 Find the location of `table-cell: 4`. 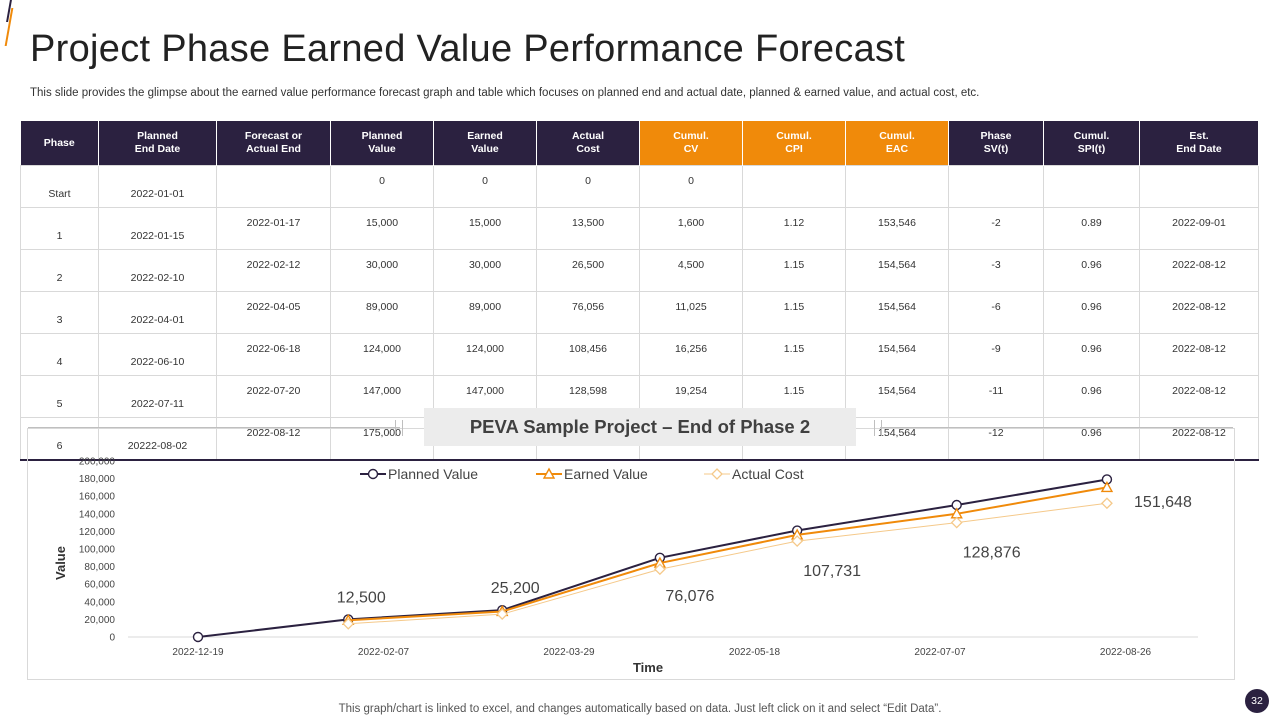

table-cell: 4 is located at coordinates (59, 354).